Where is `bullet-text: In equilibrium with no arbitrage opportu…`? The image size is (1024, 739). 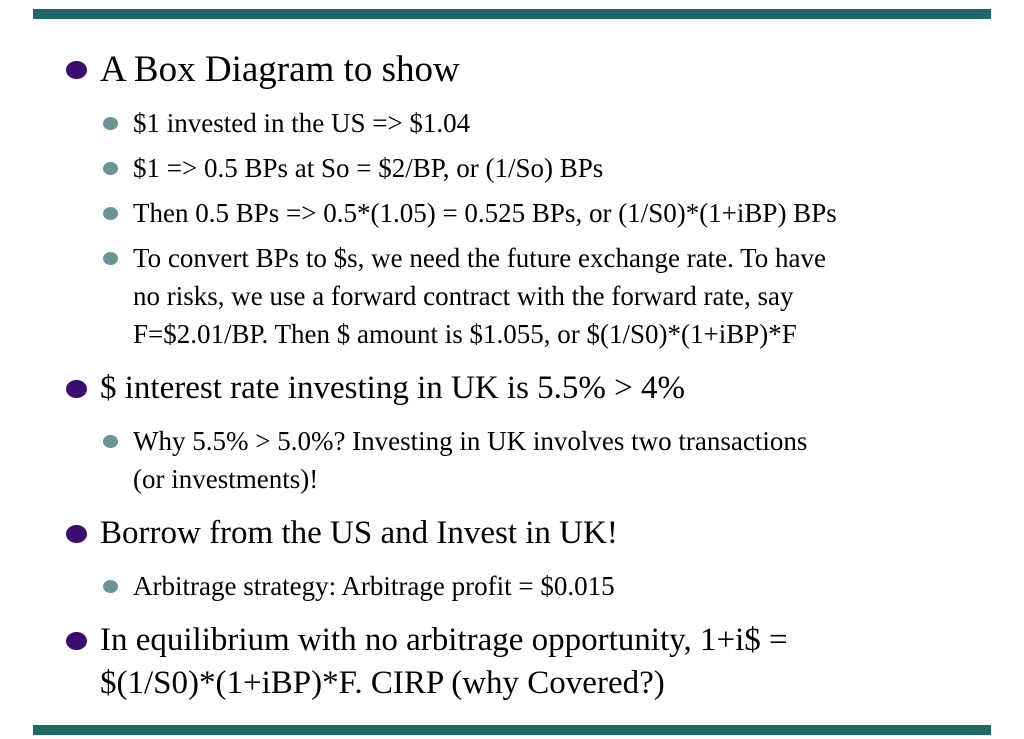 bullet-text: In equilibrium with no arbitrage opportu… is located at coordinates (444, 662).